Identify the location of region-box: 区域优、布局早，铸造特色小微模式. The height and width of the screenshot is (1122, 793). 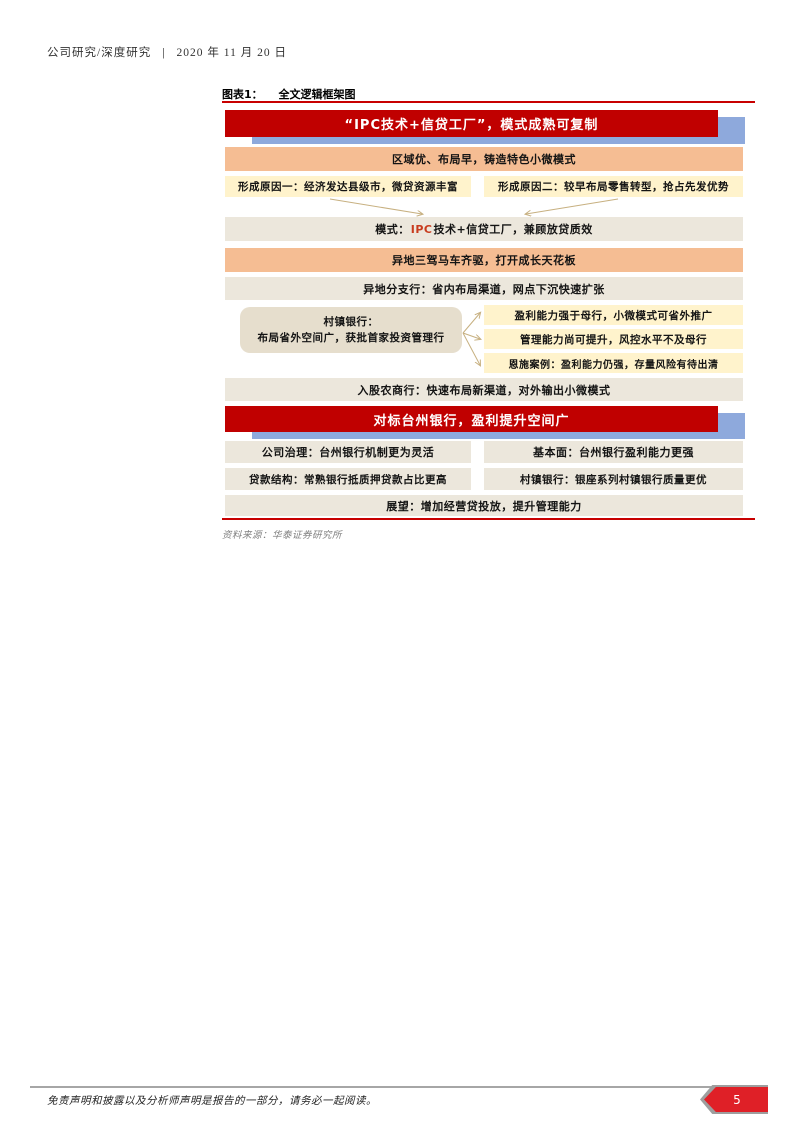
(484, 159).